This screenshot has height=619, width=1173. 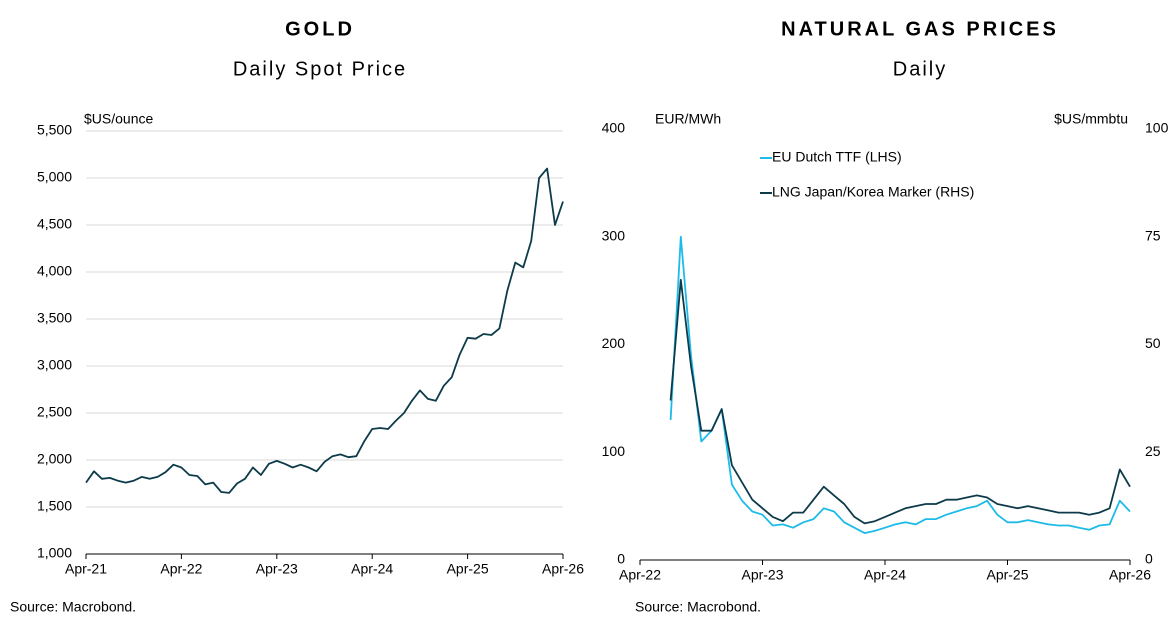 I want to click on y-tick-label: 5,000, so click(x=54, y=177).